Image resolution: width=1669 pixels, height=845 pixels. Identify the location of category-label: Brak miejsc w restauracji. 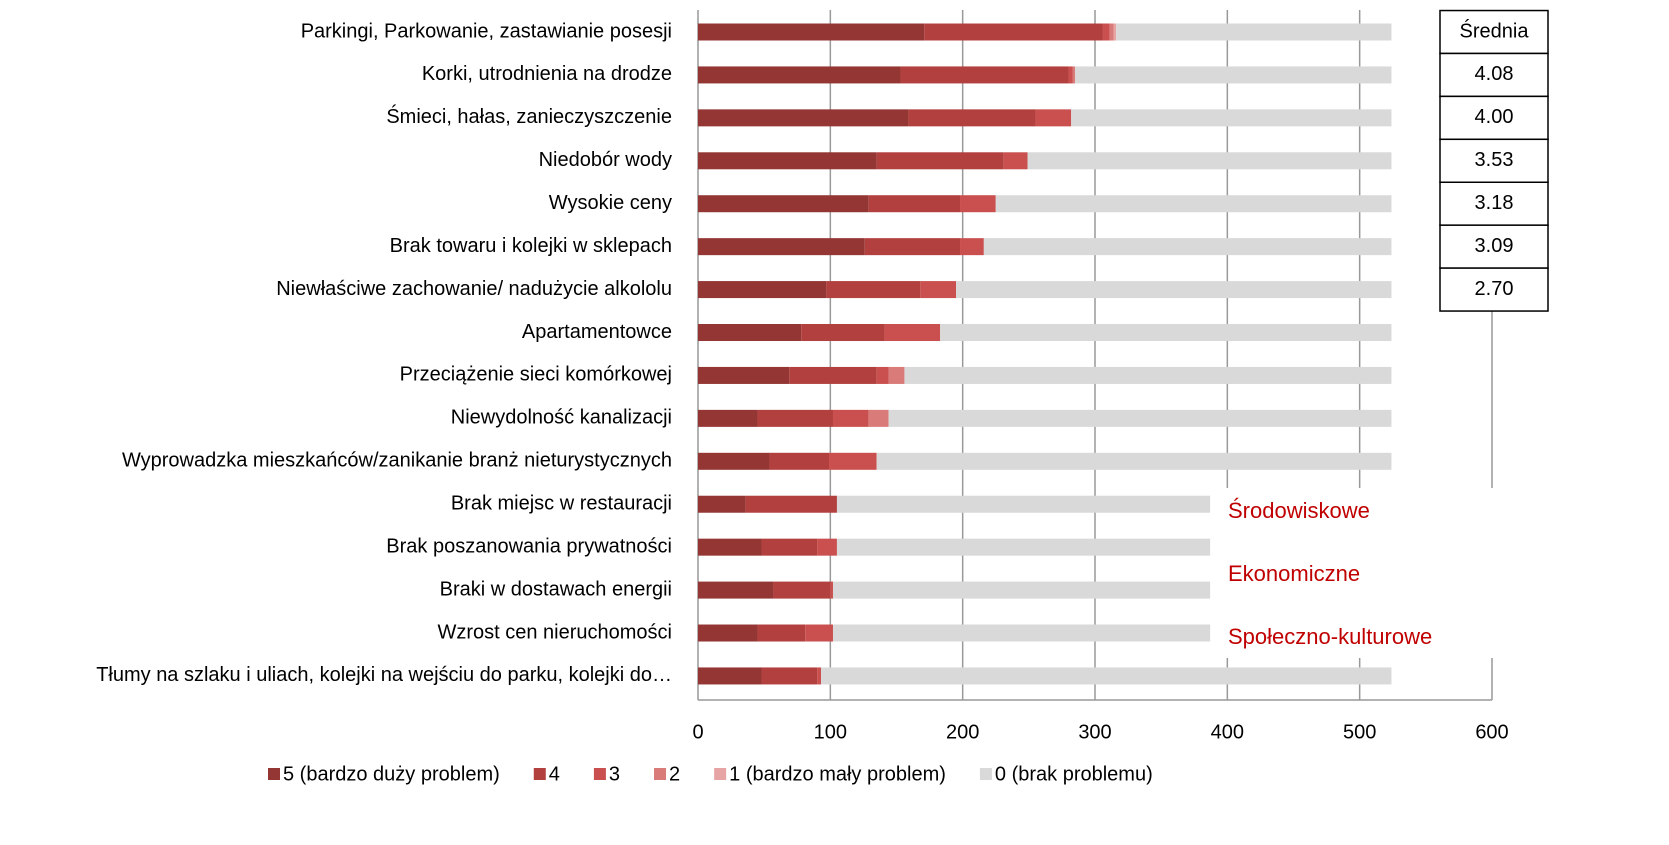
(561, 504).